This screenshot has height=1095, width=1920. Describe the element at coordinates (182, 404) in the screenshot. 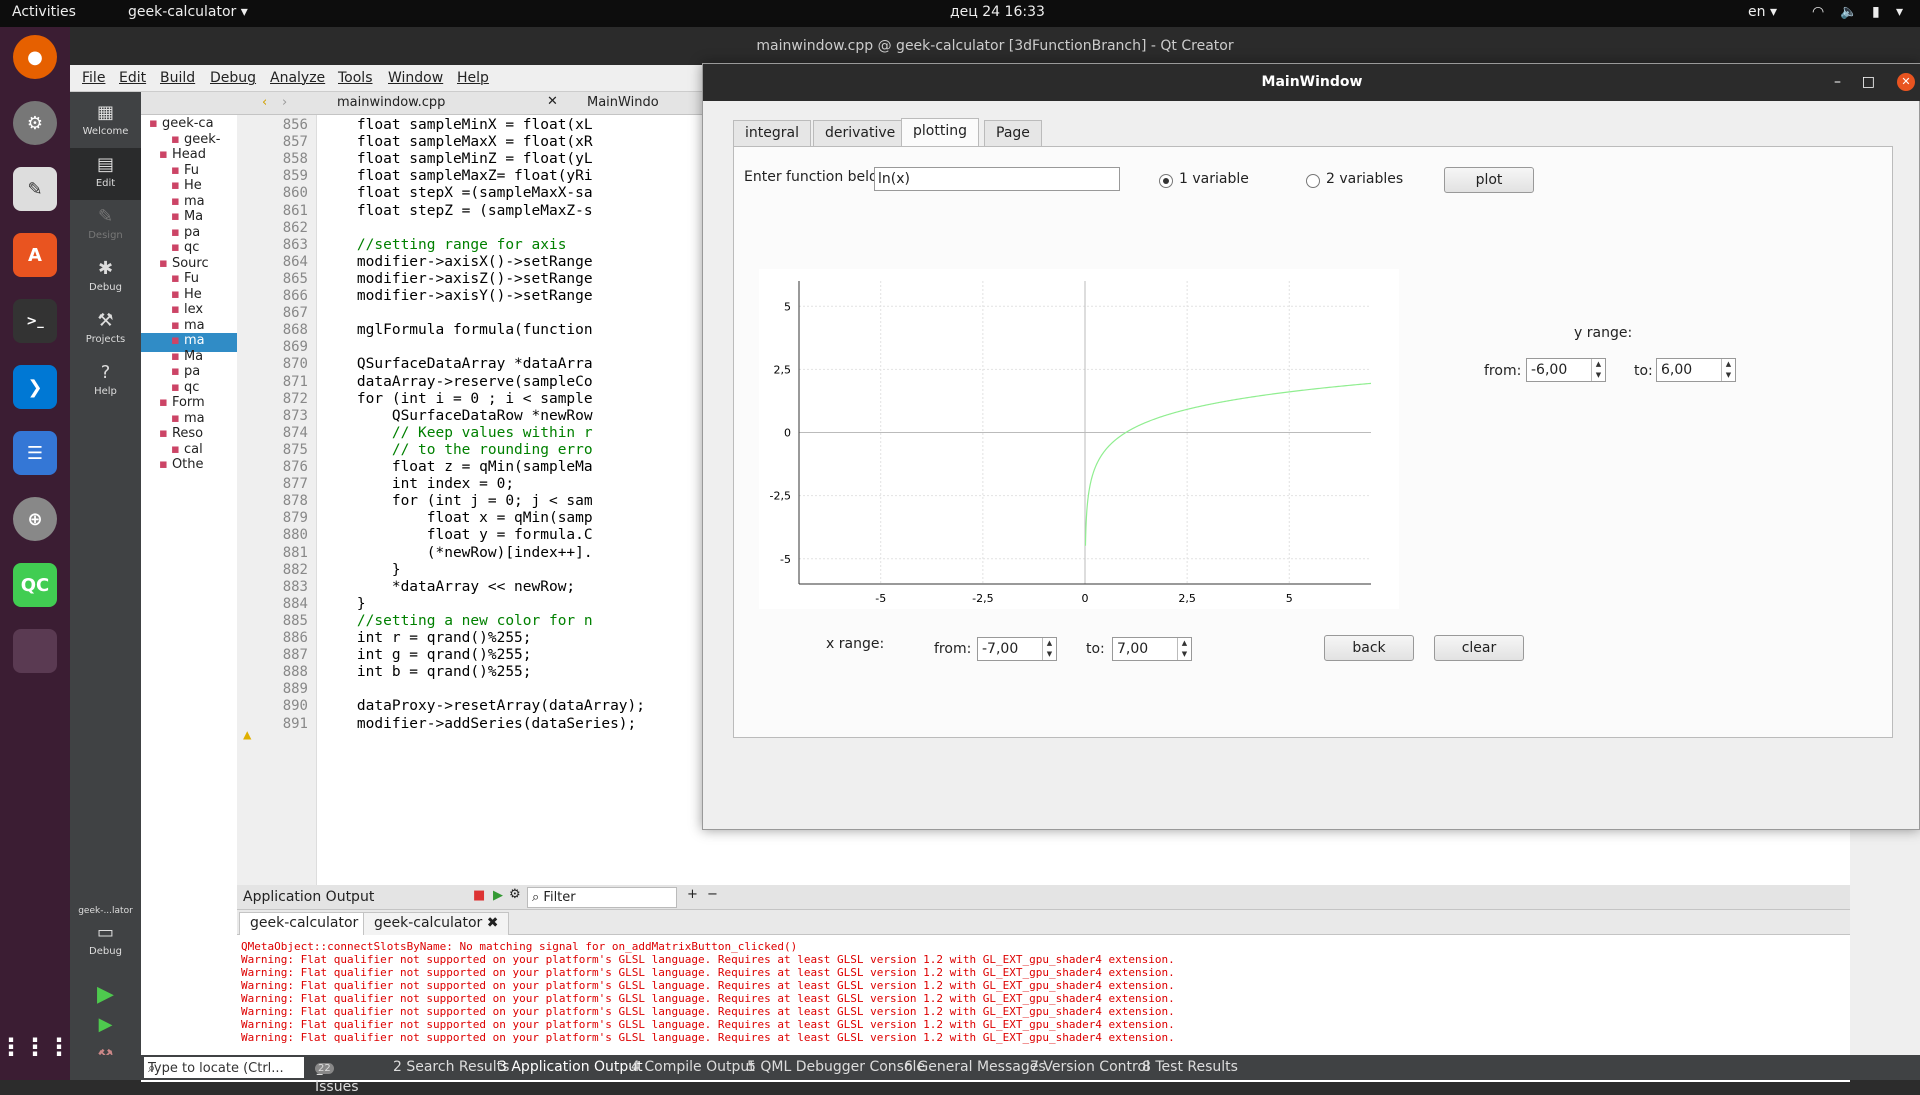

I see `tree-item: ▪ Form` at that location.